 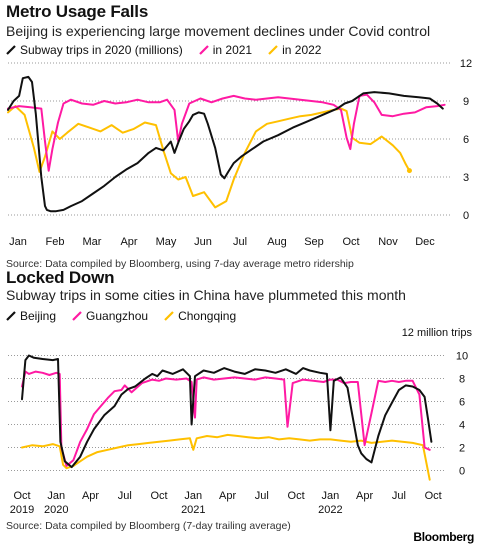 What do you see at coordinates (462, 357) in the screenshot?
I see `chart2-y-tick-label: 10` at bounding box center [462, 357].